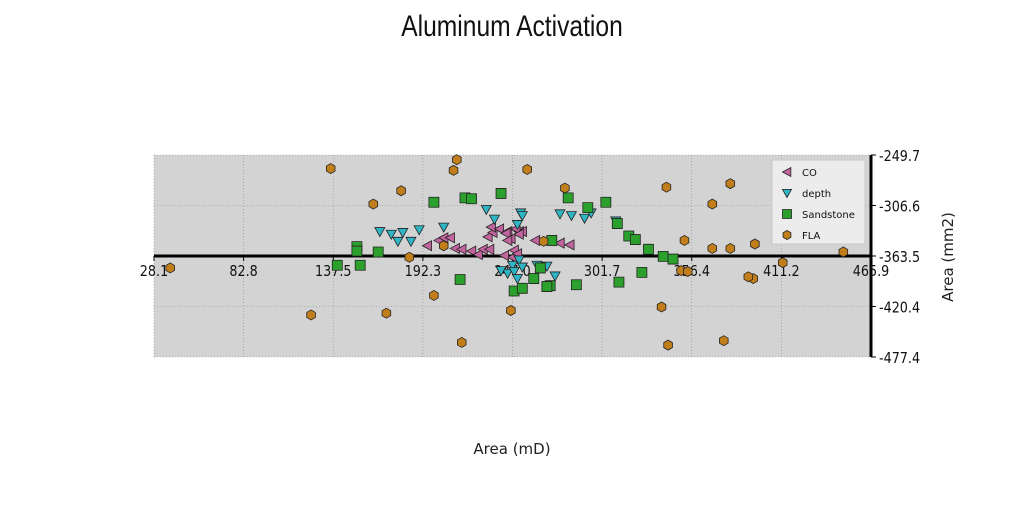 The height and width of the screenshot is (512, 1024). Describe the element at coordinates (811, 236) in the screenshot. I see `legend-label-fla: FLA` at that location.